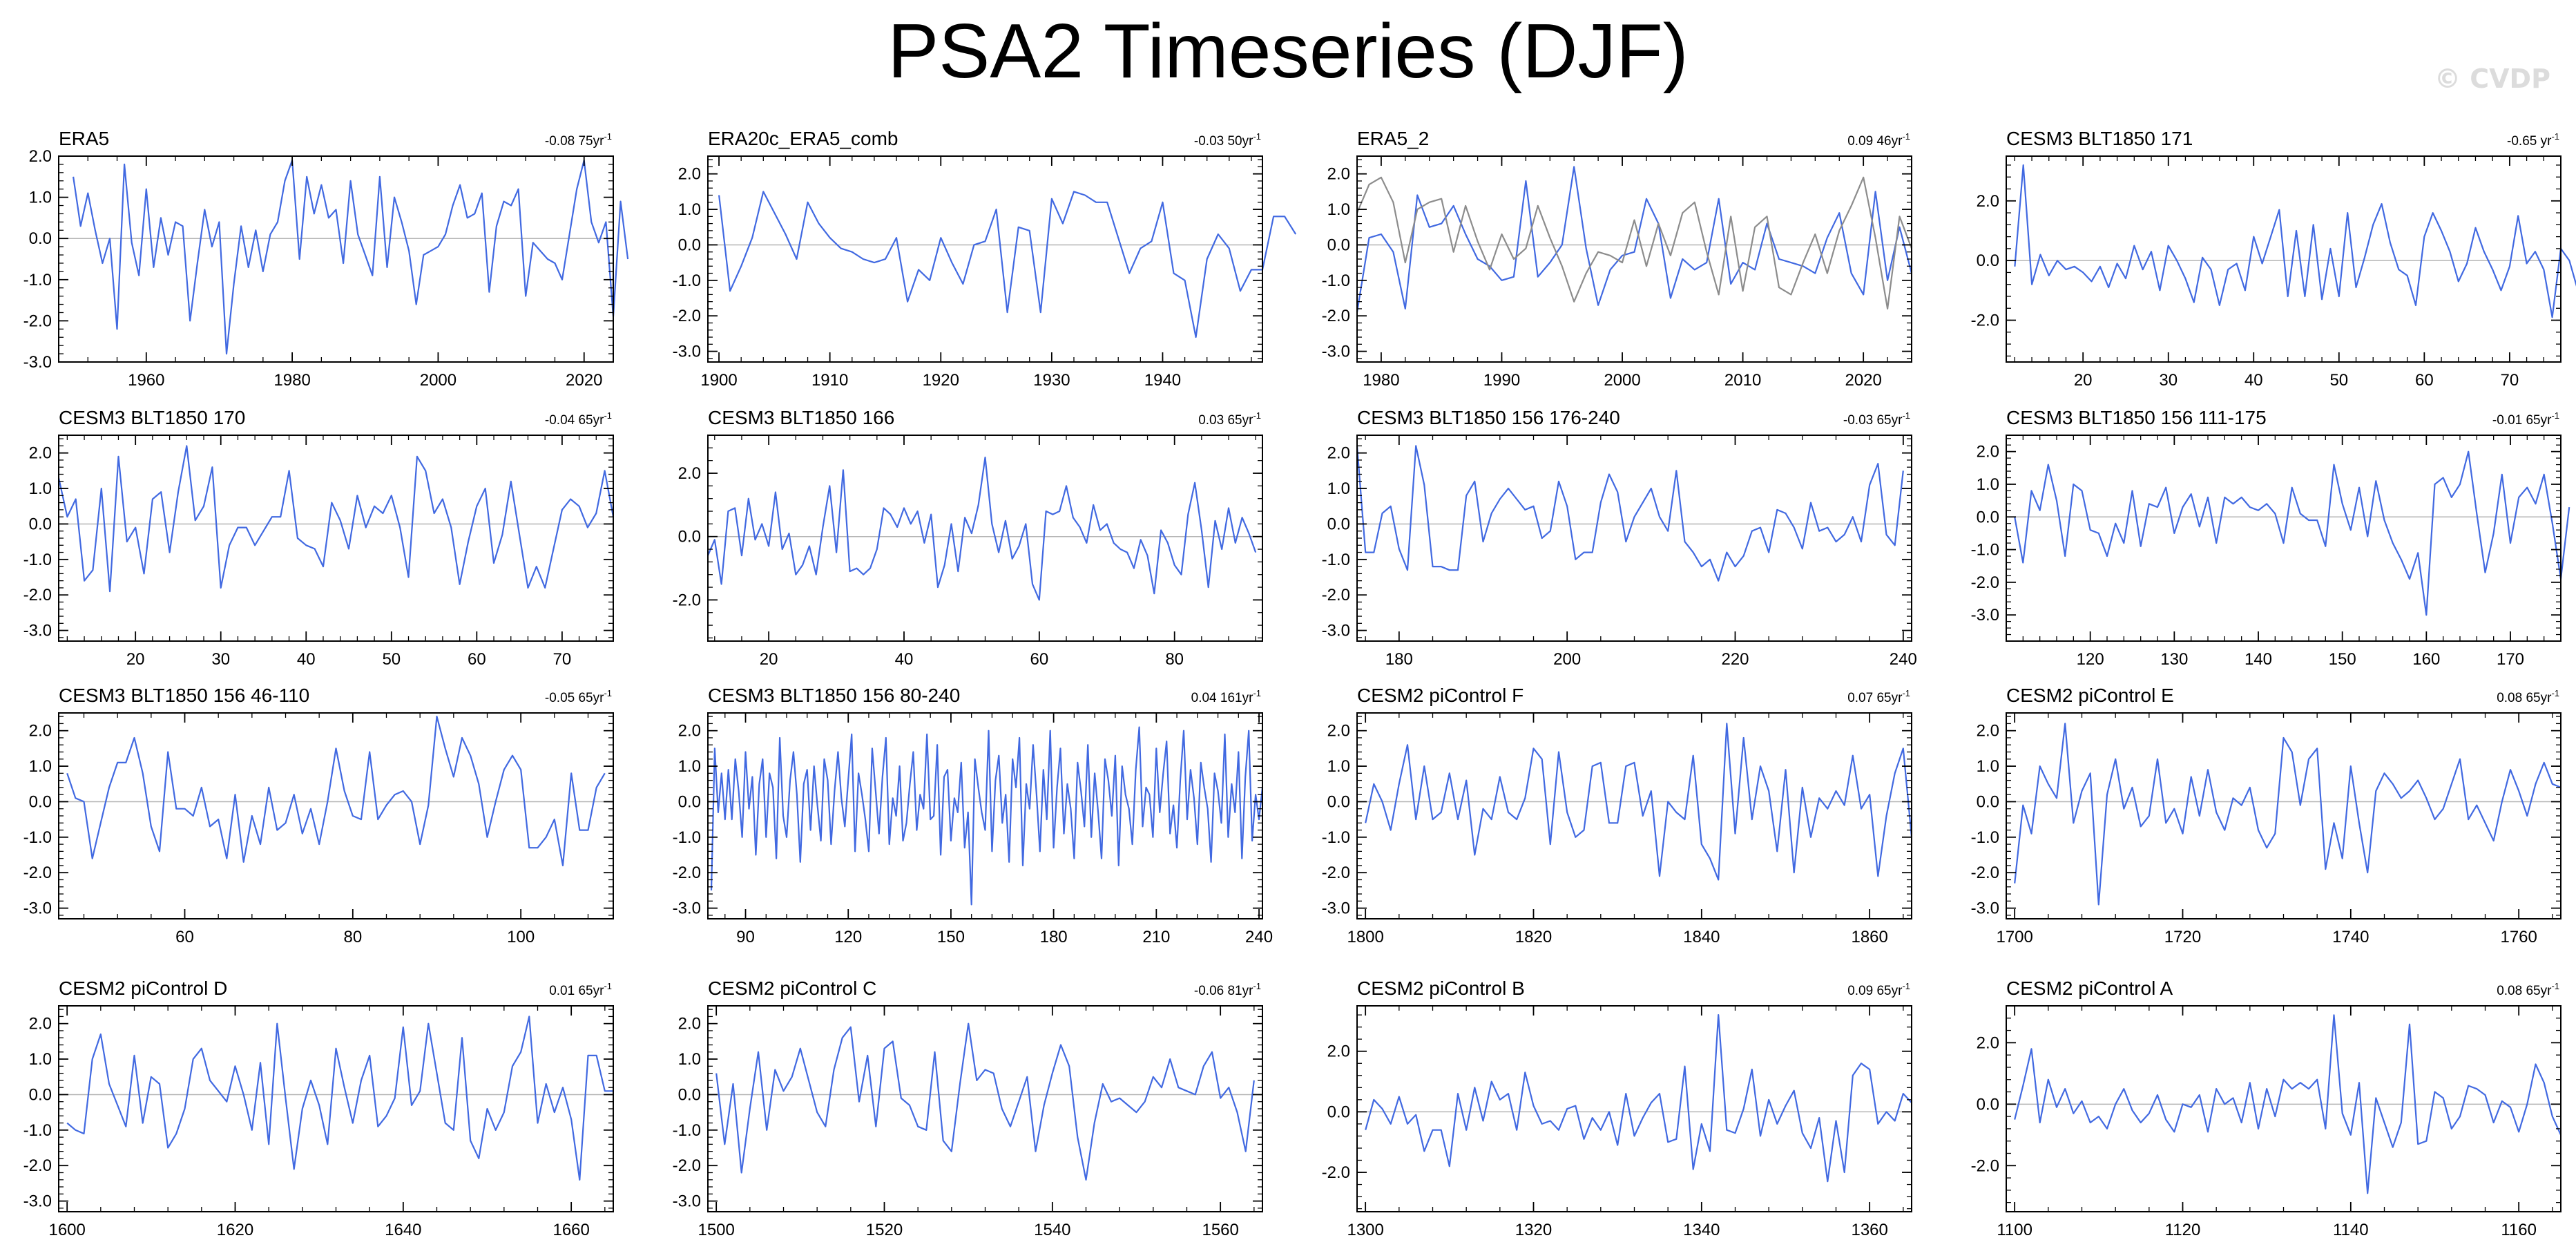 The image size is (2576, 1258). What do you see at coordinates (1869, 1230) in the screenshot?
I see `x-tick-label: 1360` at bounding box center [1869, 1230].